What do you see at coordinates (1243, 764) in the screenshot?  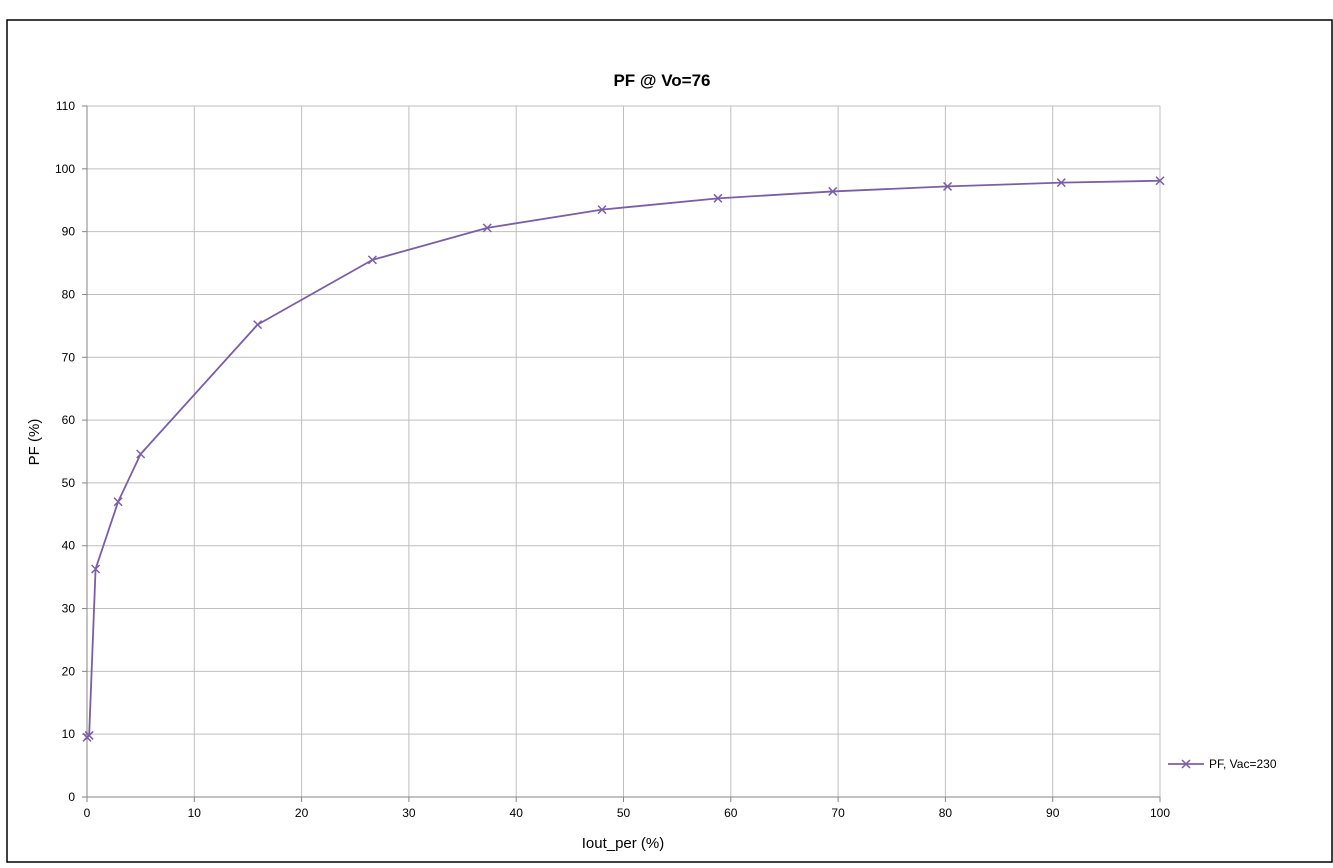 I see `legend-label: PF, Vac=230` at bounding box center [1243, 764].